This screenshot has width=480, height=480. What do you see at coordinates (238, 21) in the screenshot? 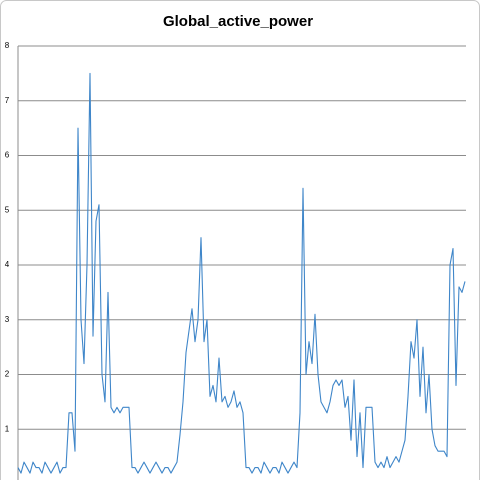
I see `chart-title: Global_active_power` at bounding box center [238, 21].